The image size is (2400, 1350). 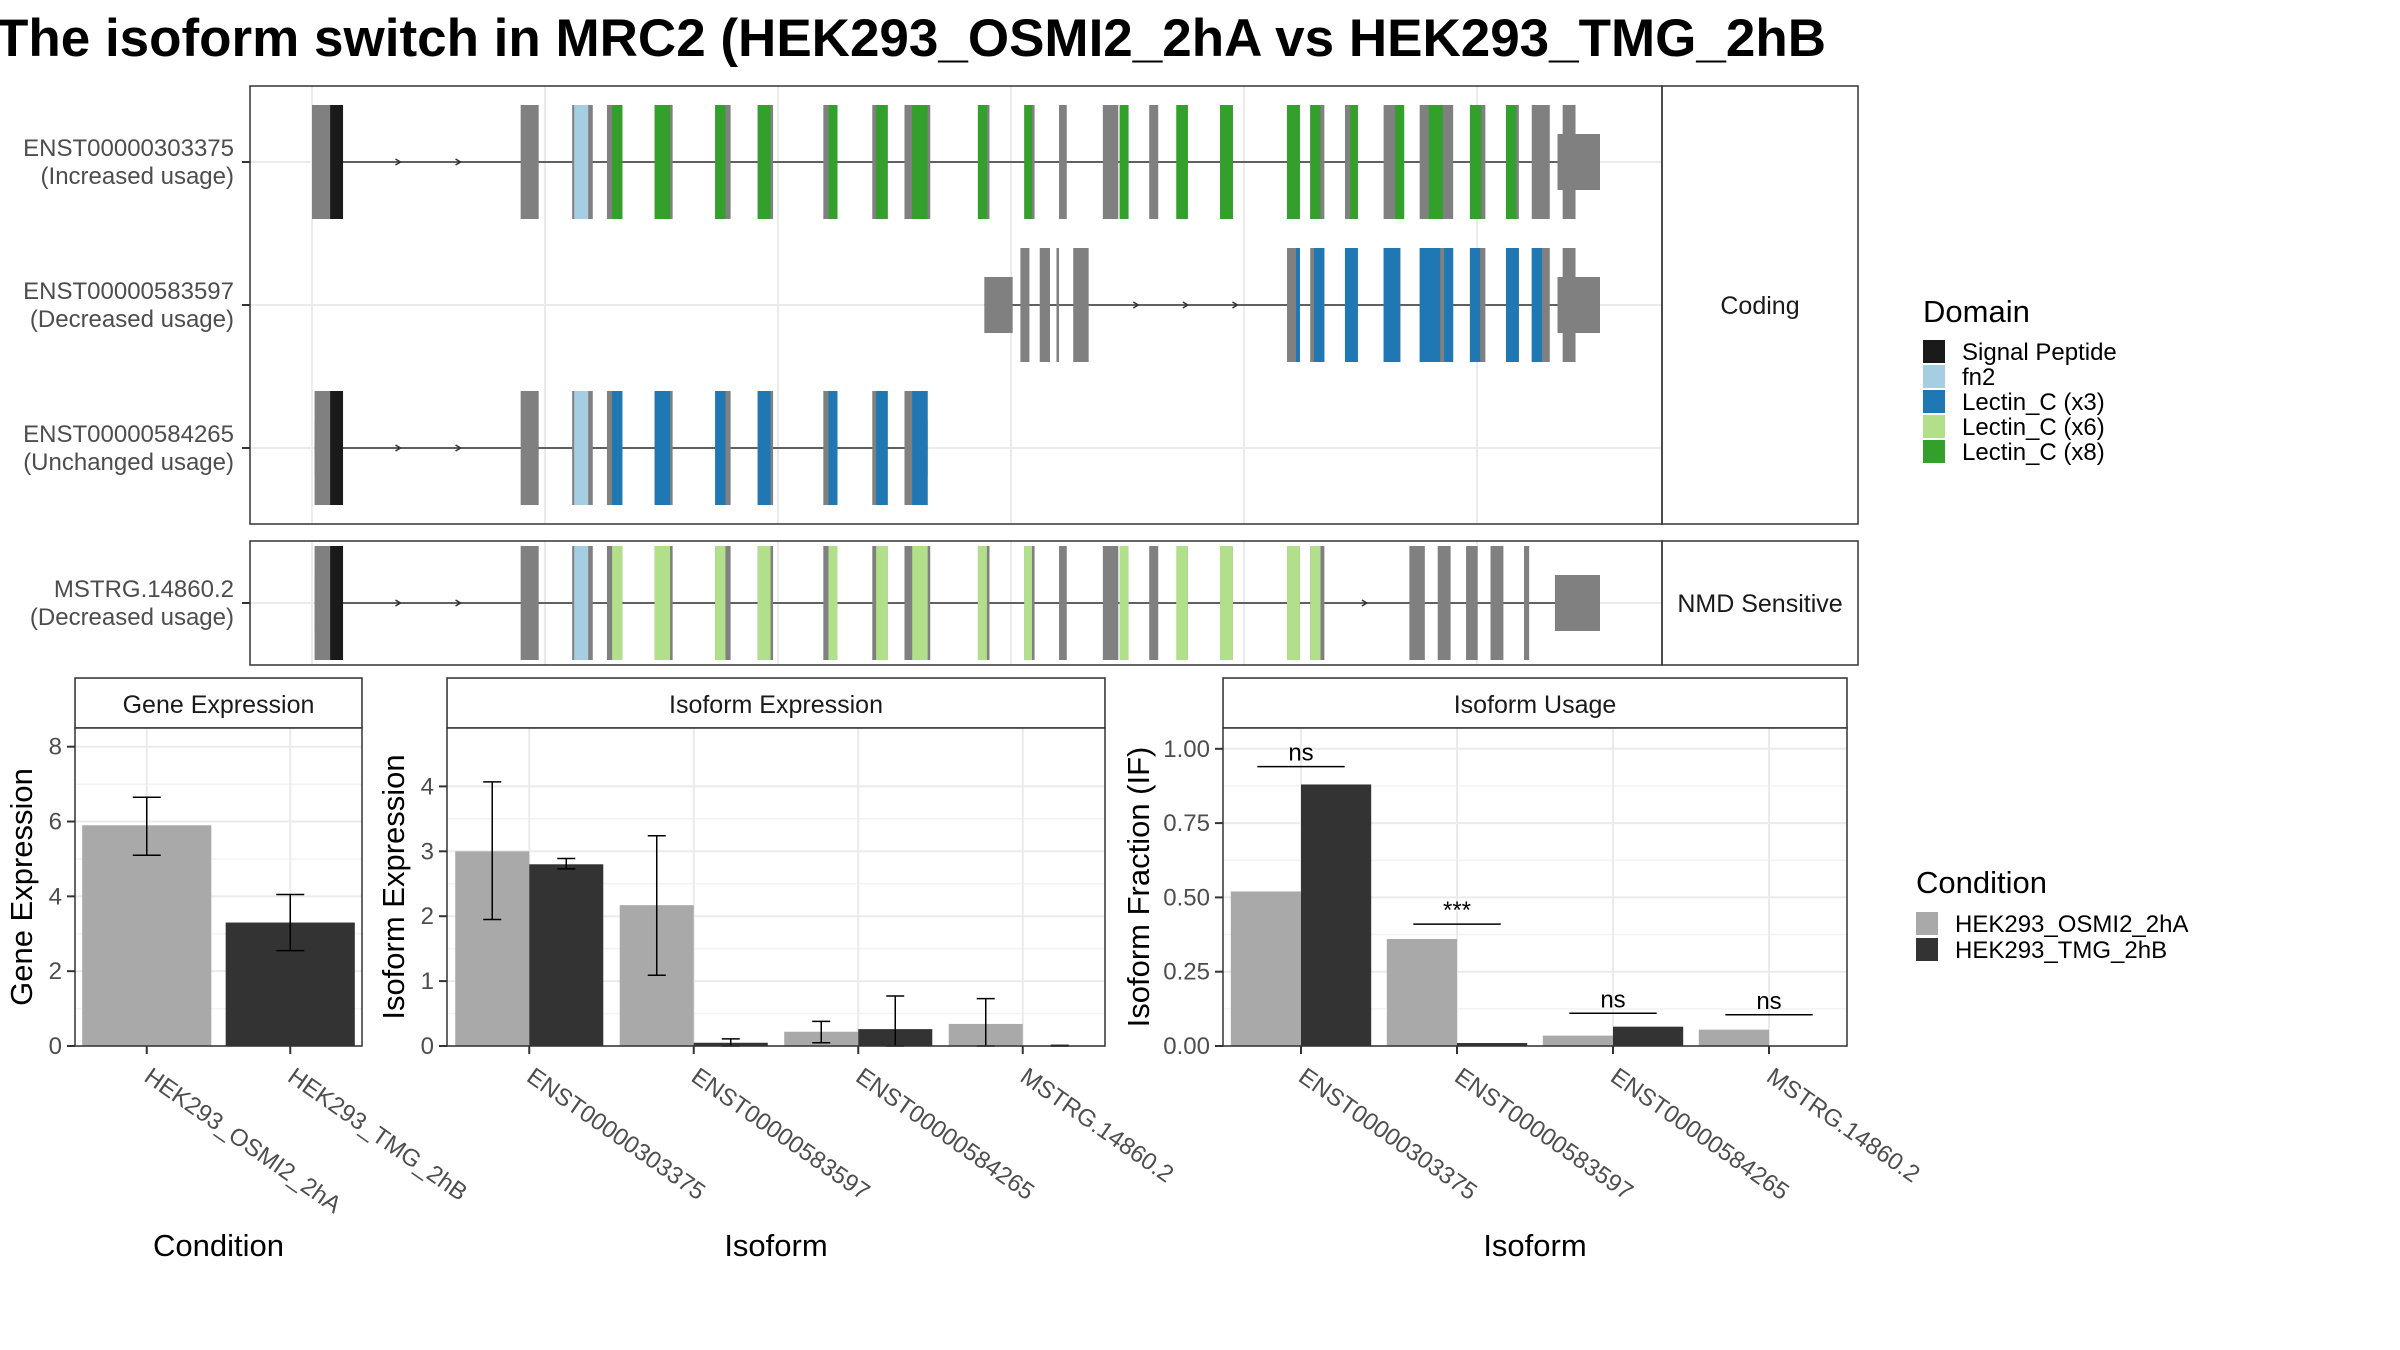 What do you see at coordinates (945, 1134) in the screenshot?
I see `x-tick-label: ENST00000584265` at bounding box center [945, 1134].